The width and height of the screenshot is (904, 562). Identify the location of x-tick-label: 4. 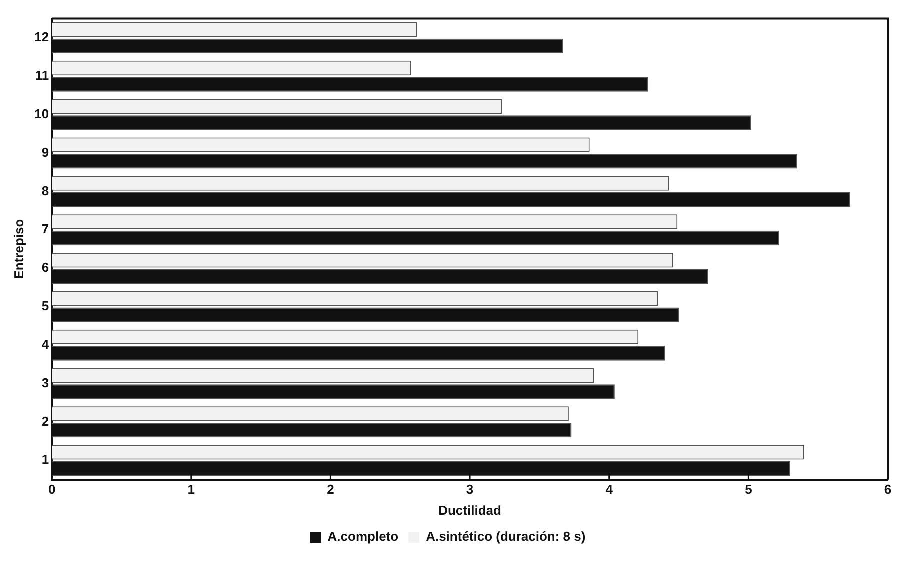
(610, 490).